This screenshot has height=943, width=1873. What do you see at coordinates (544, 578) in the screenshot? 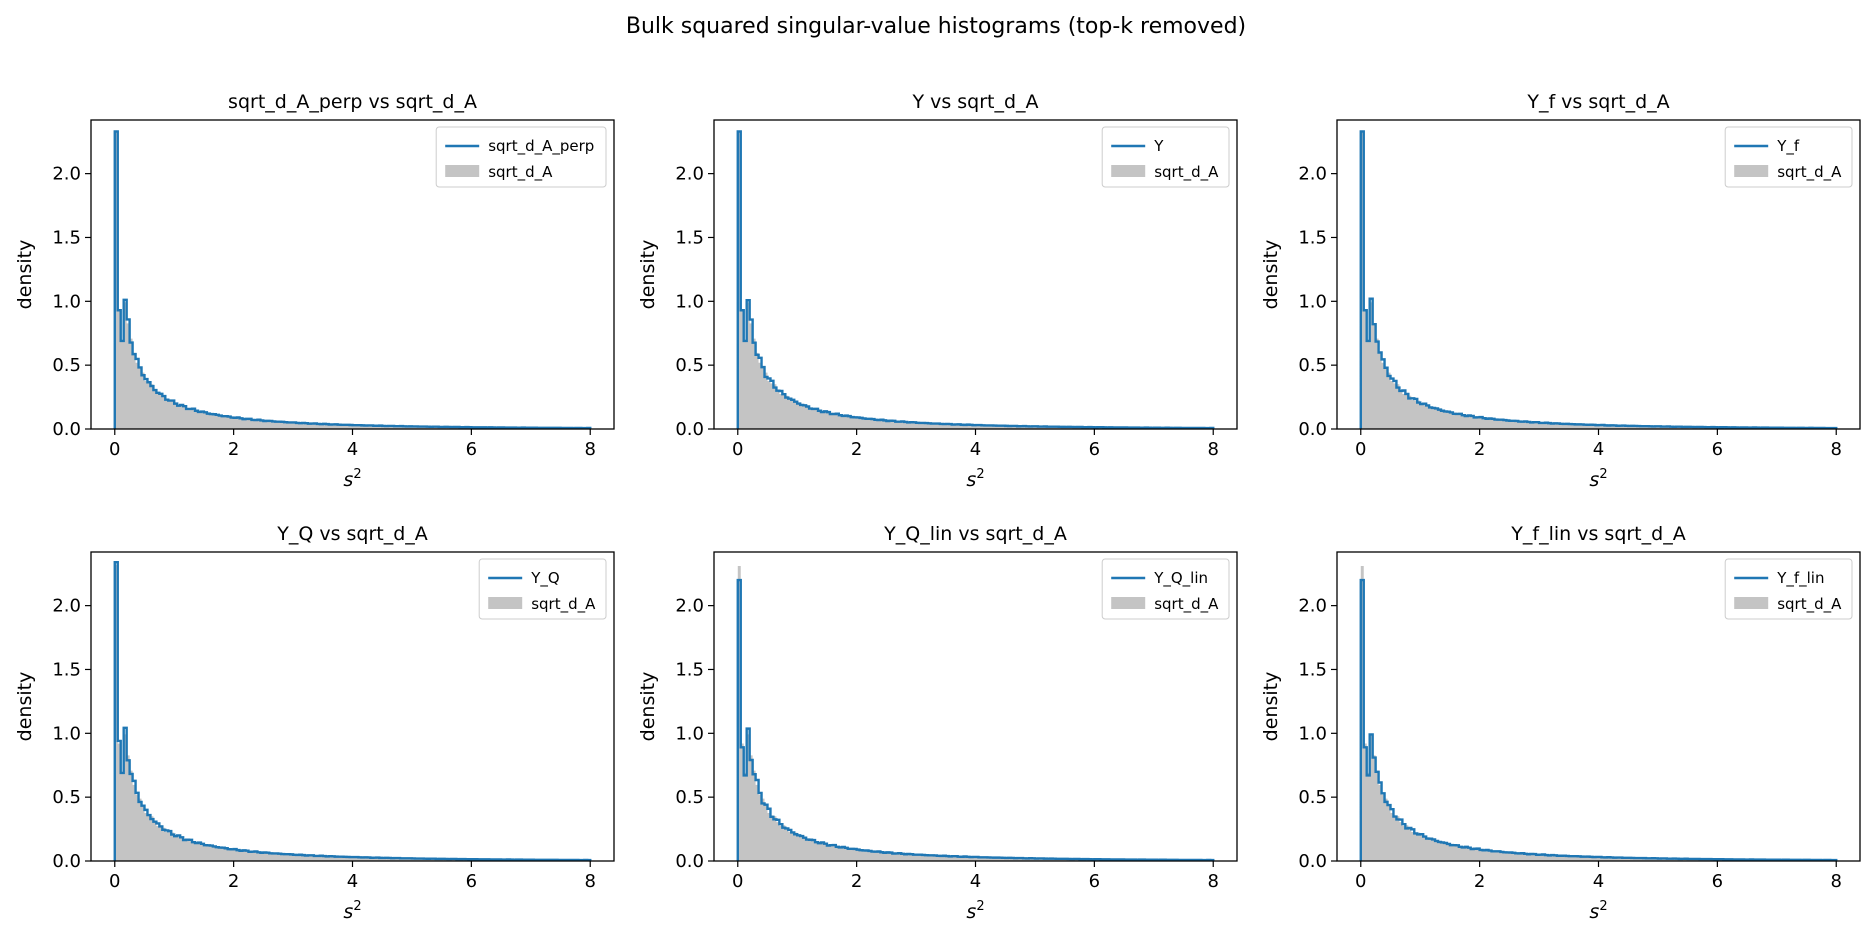
I see `legend-label: Y_Q` at bounding box center [544, 578].